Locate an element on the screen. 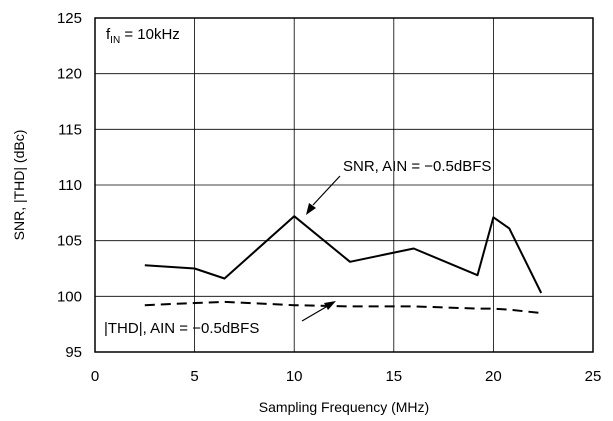 The width and height of the screenshot is (613, 421). x-tick-label: 15 is located at coordinates (393, 376).